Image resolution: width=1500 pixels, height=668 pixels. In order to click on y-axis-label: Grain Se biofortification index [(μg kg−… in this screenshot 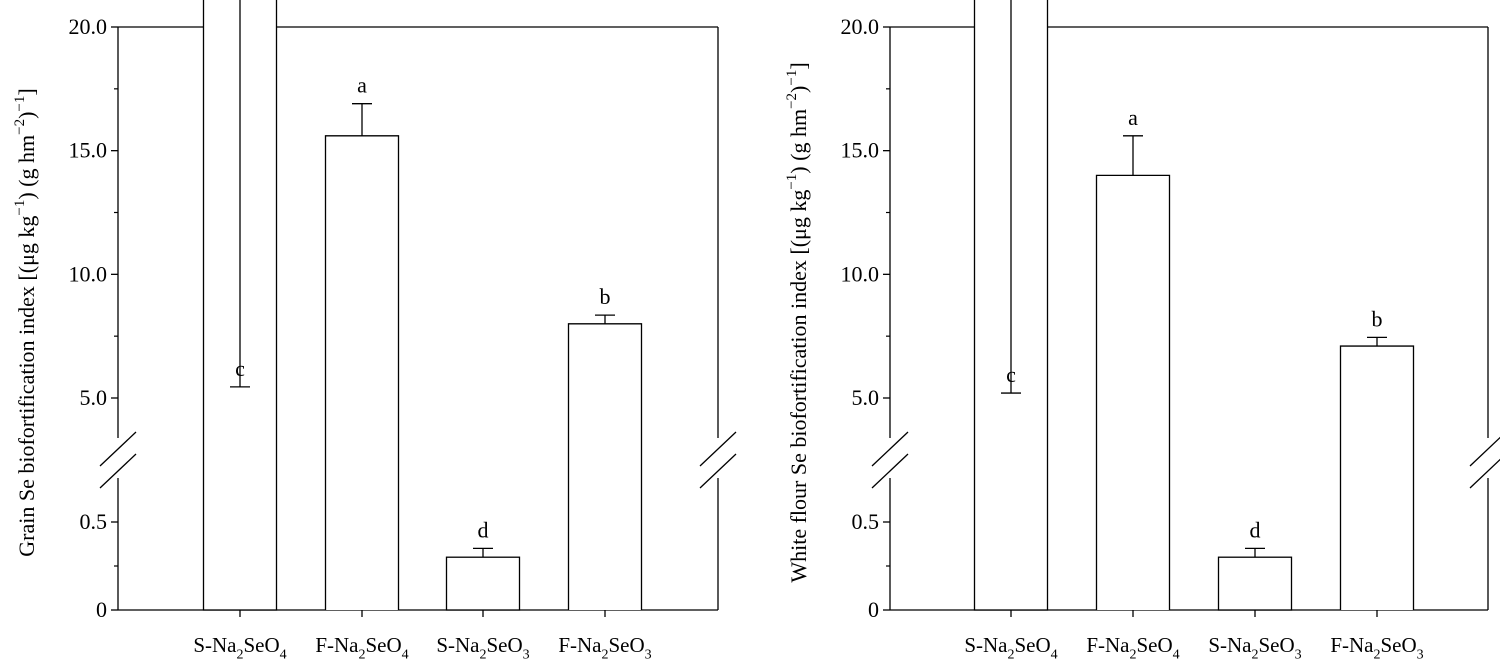, I will do `click(25, 322)`.